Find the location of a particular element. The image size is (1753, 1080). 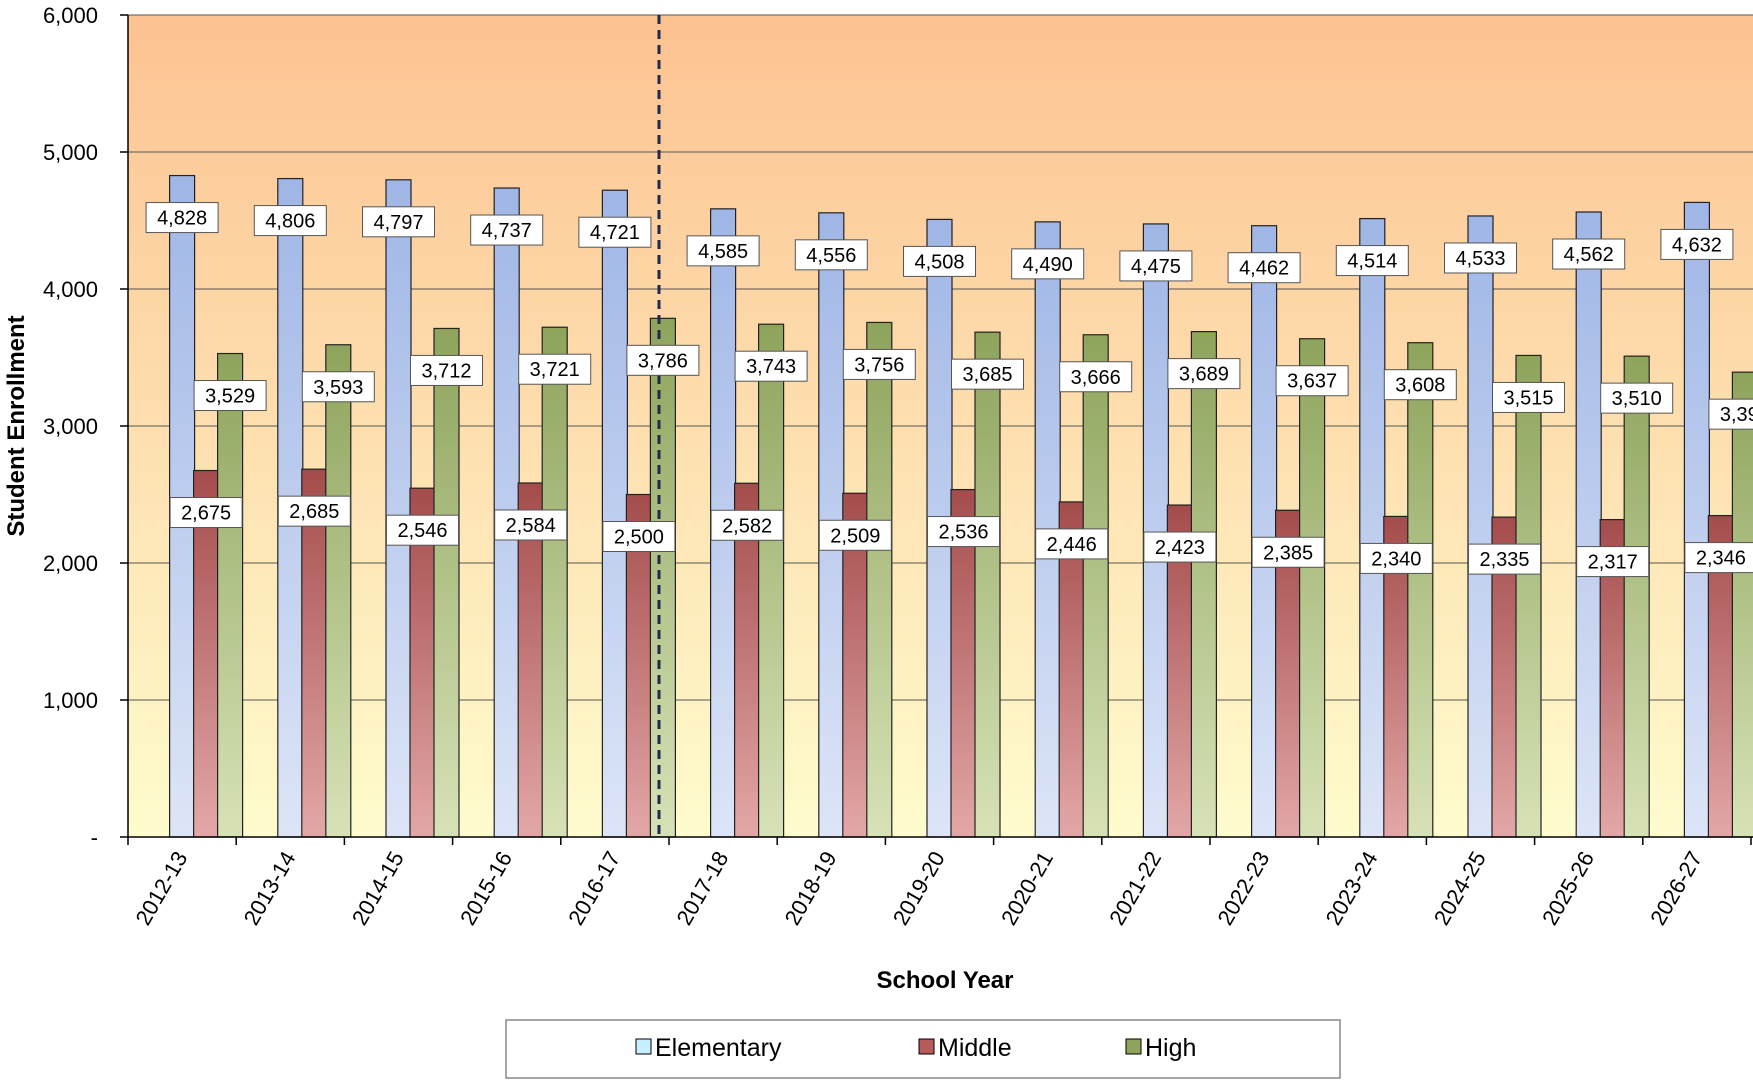

data-label-high-2019-20: 3,685 is located at coordinates (987, 374).